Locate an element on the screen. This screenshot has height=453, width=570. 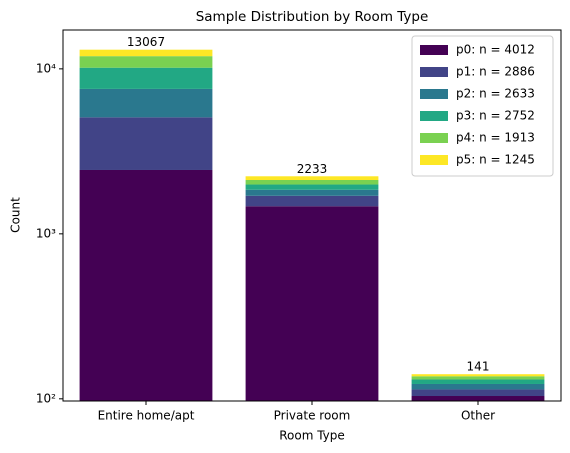
total-label: 2233 is located at coordinates (312, 169).